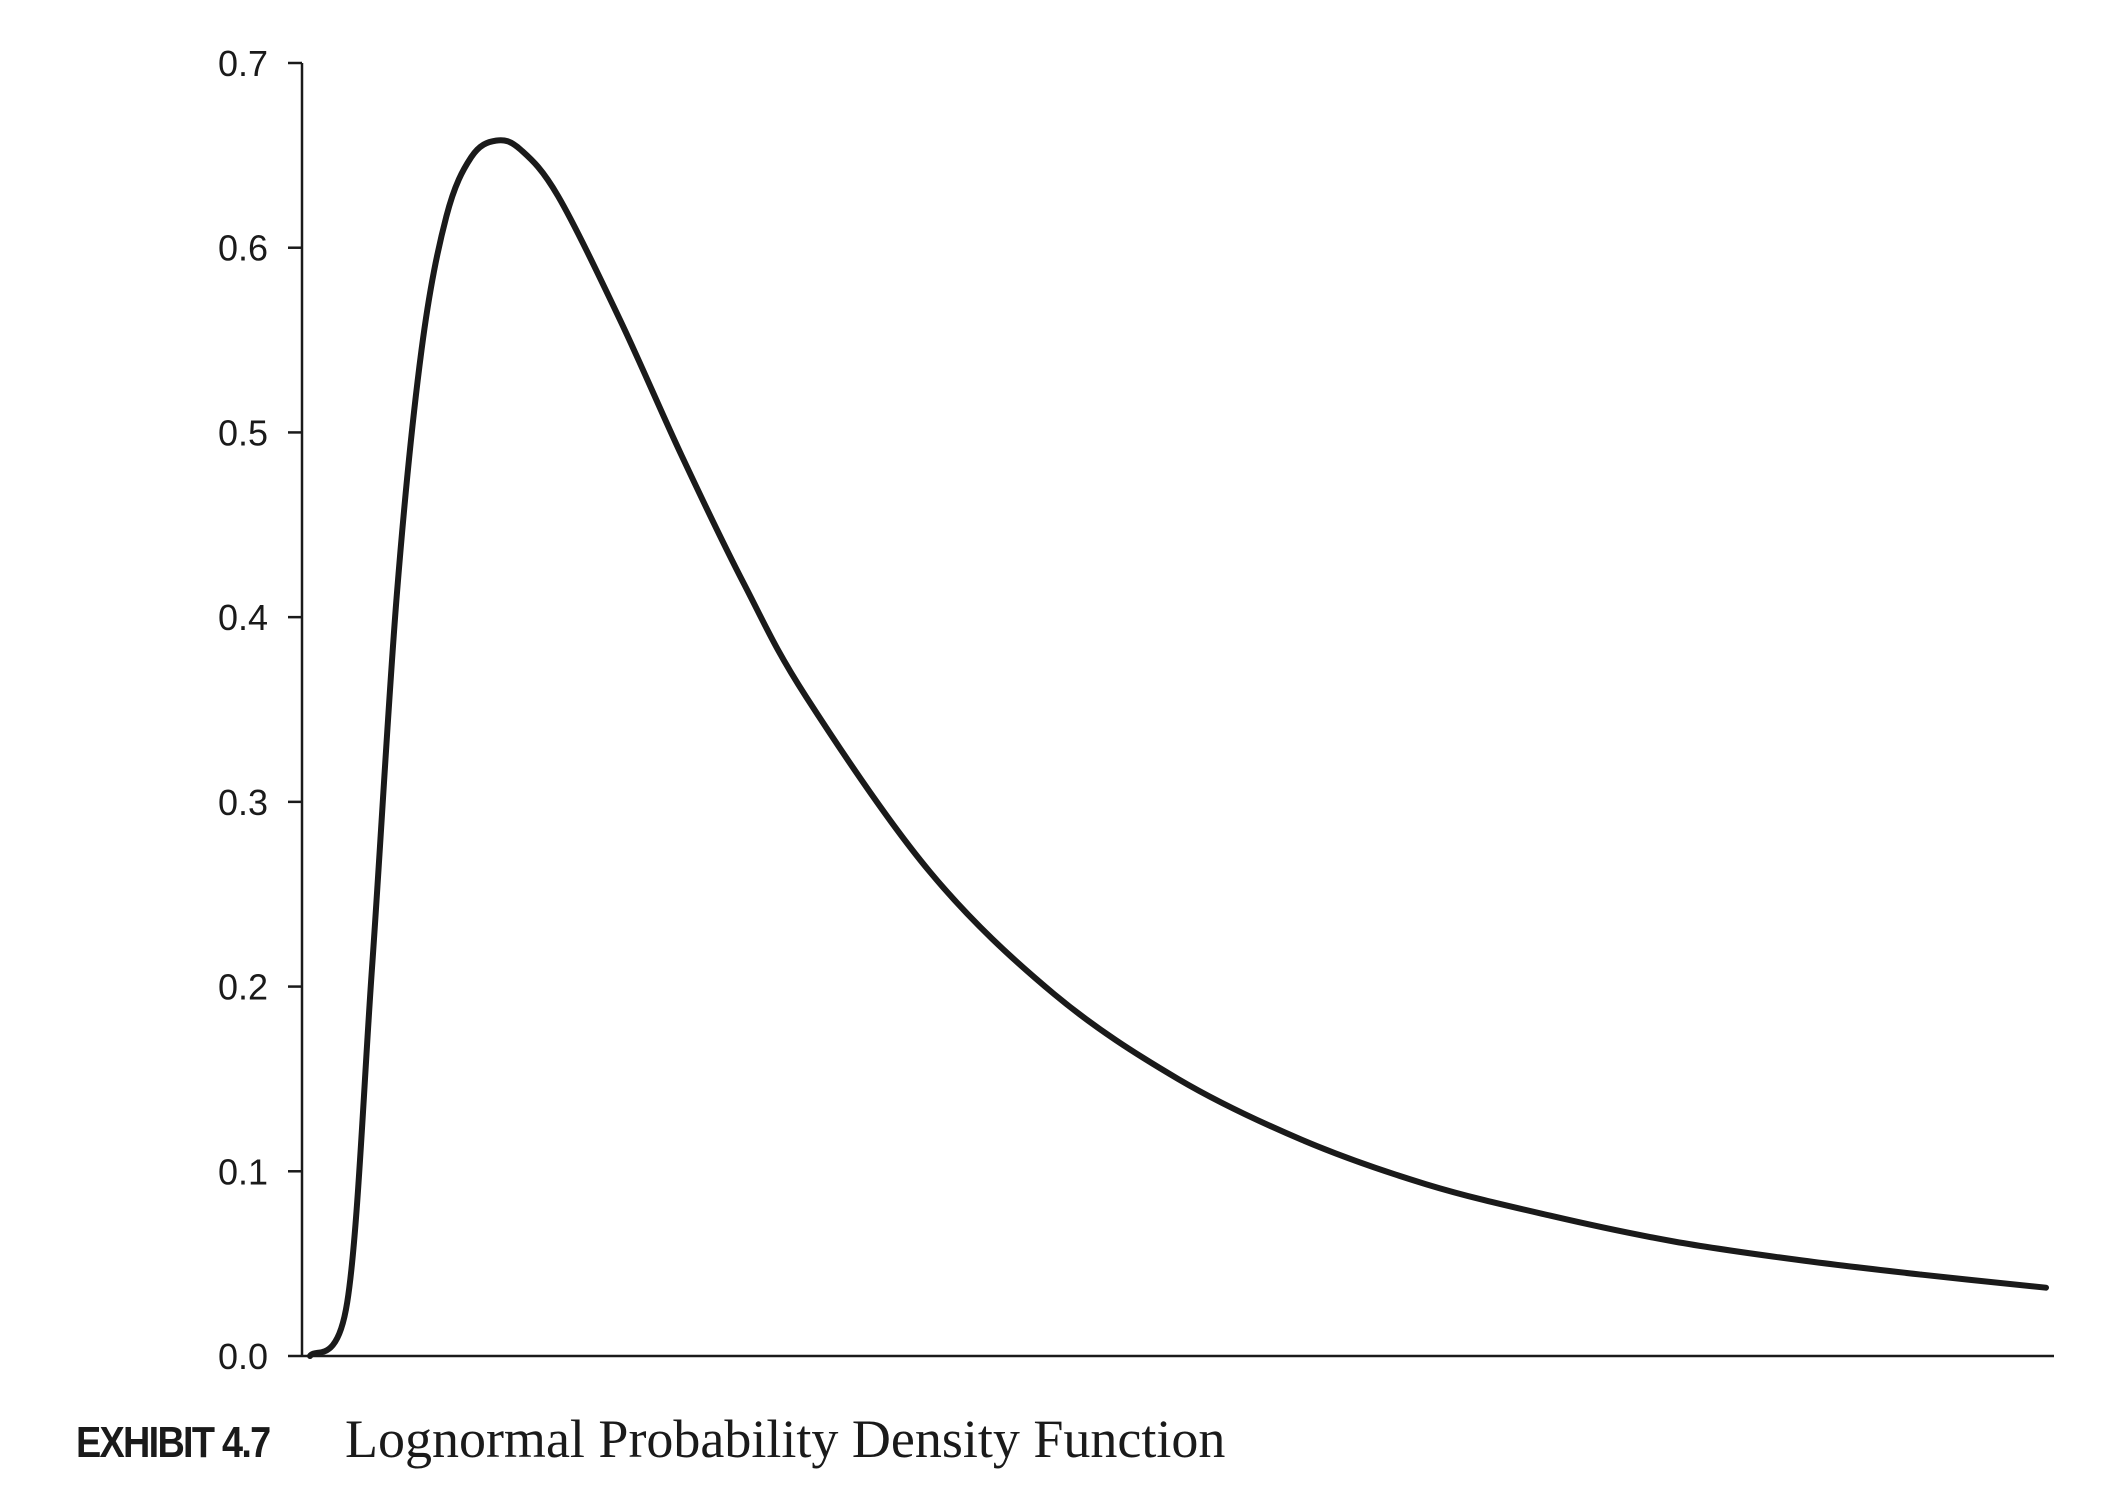  I want to click on exhibit-title: Lognormal Probability Density Function, so click(785, 1439).